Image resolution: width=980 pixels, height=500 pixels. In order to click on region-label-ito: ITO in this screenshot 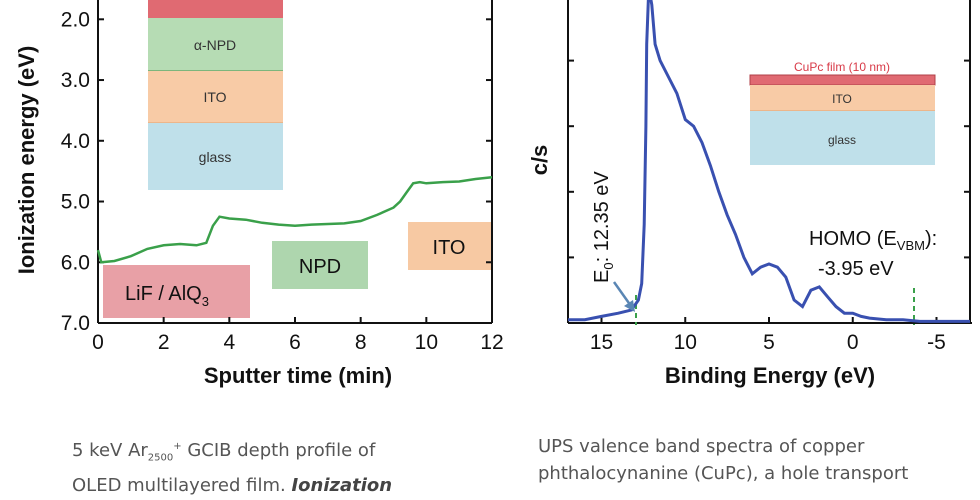, I will do `click(449, 248)`.